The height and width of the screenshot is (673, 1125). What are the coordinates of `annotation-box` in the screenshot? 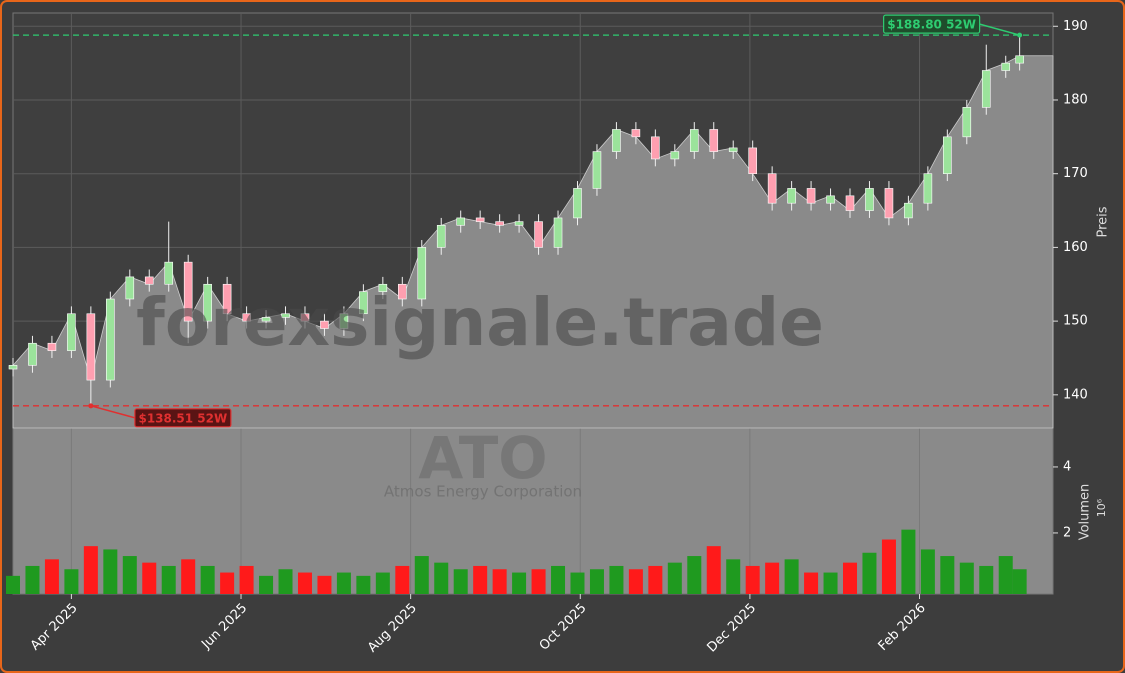 It's located at (932, 24).